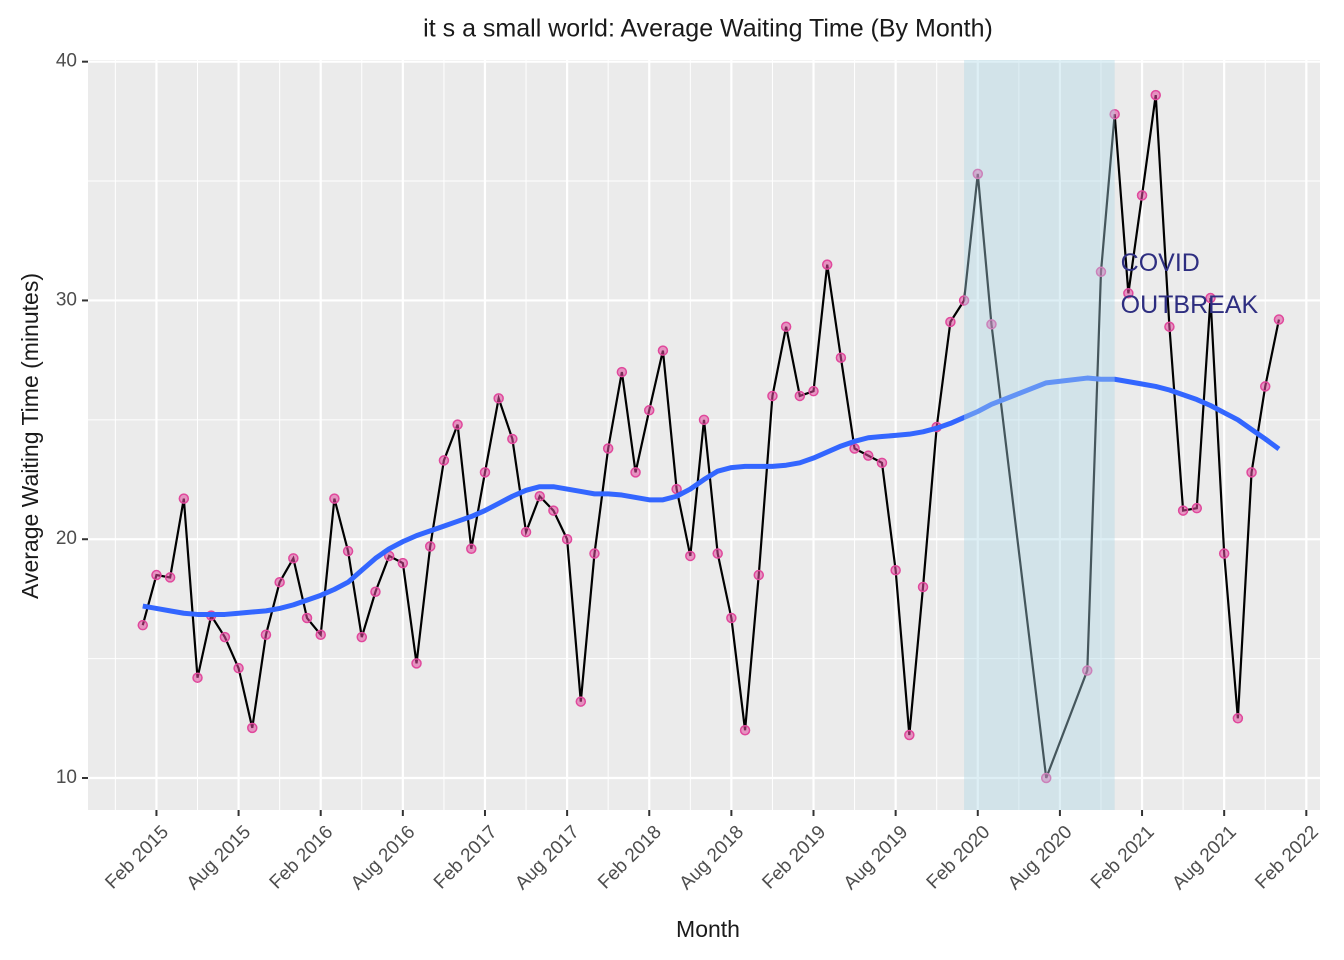 The height and width of the screenshot is (960, 1344). What do you see at coordinates (466, 858) in the screenshot?
I see `x-tick-label: Feb 2017` at bounding box center [466, 858].